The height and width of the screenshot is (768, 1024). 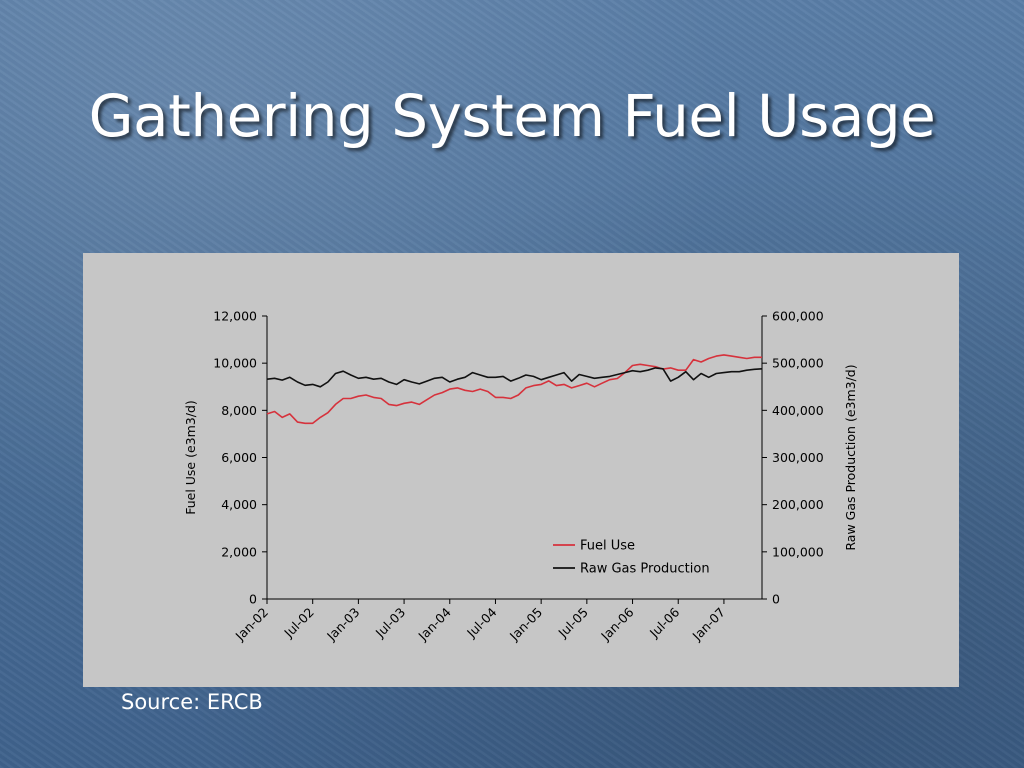 What do you see at coordinates (616, 623) in the screenshot?
I see `x-tick-label: Jan-06` at bounding box center [616, 623].